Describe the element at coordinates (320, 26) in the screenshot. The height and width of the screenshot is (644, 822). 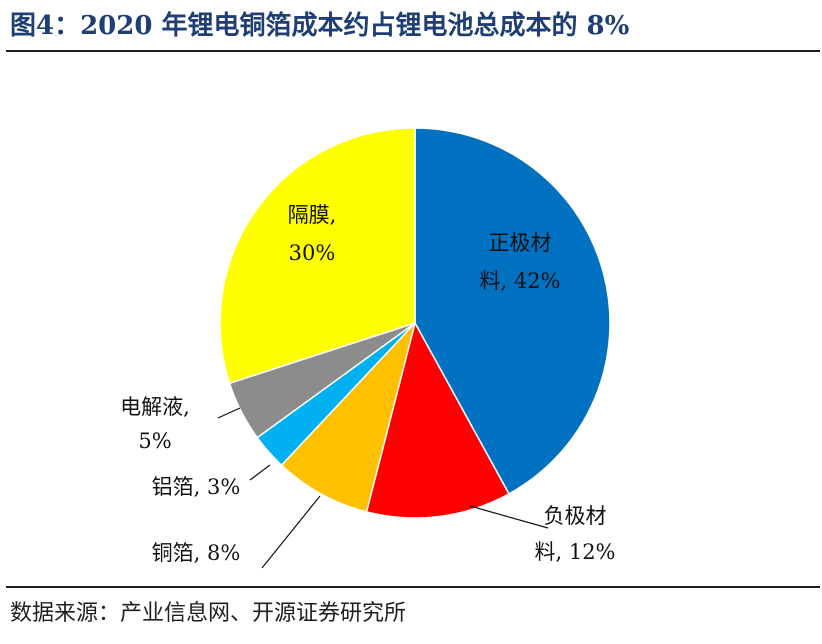
I see `chart-title: 图4：2020 年锂电铜箔成本约占锂电池总成本的 8%` at that location.